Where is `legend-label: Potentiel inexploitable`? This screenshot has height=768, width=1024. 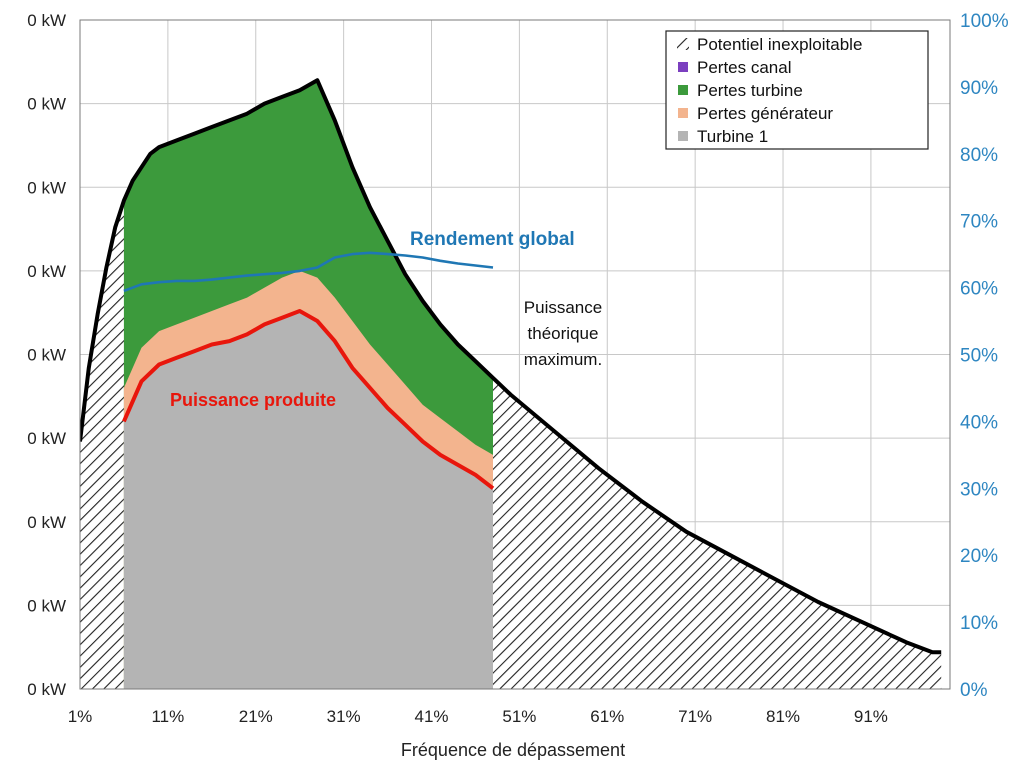 legend-label: Potentiel inexploitable is located at coordinates (779, 44).